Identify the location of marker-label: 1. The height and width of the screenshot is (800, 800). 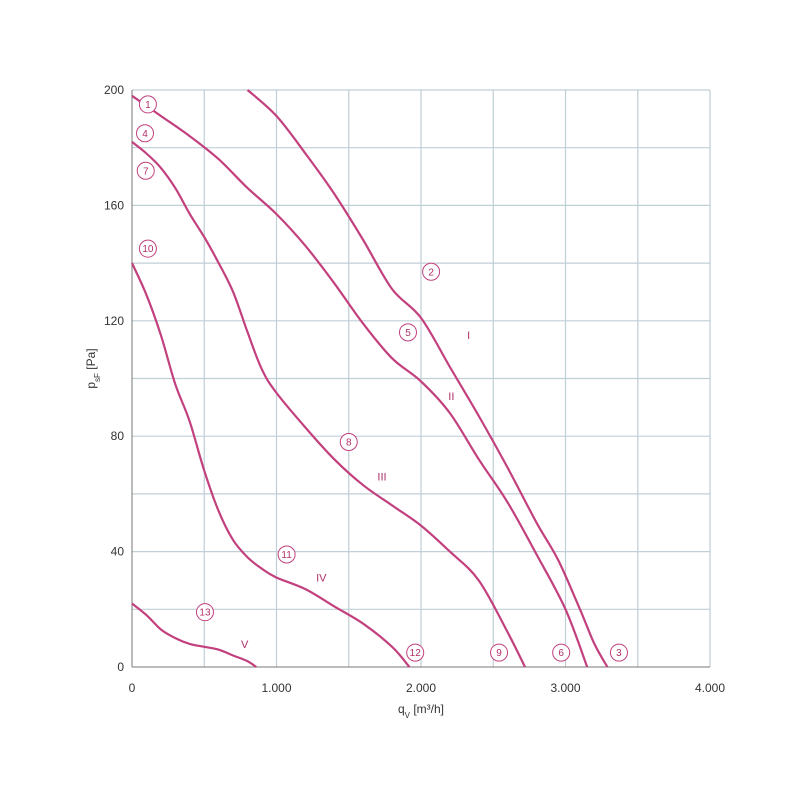
(148, 105).